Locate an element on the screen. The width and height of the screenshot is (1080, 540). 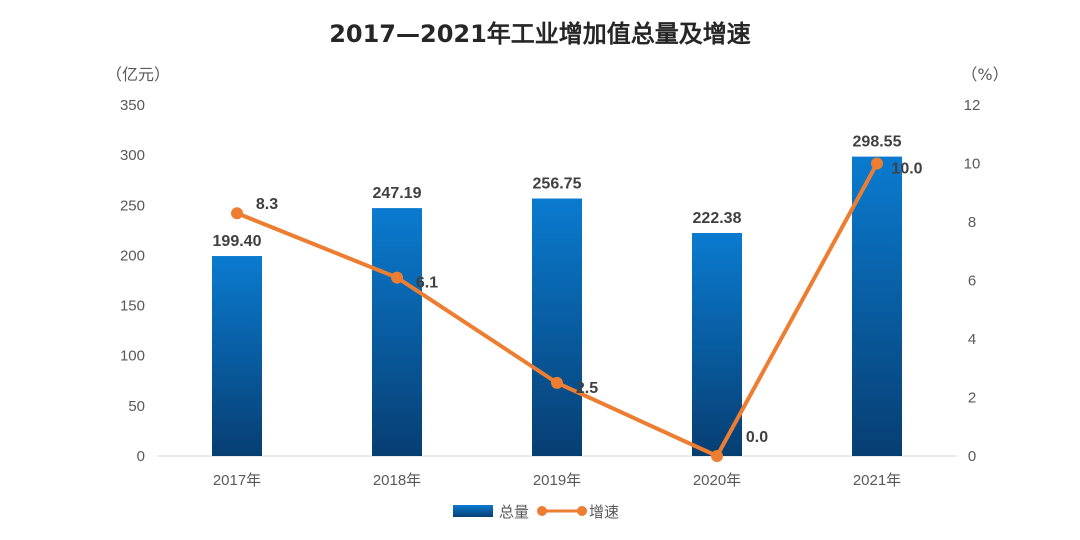
right-axis-tick: 6 is located at coordinates (972, 281).